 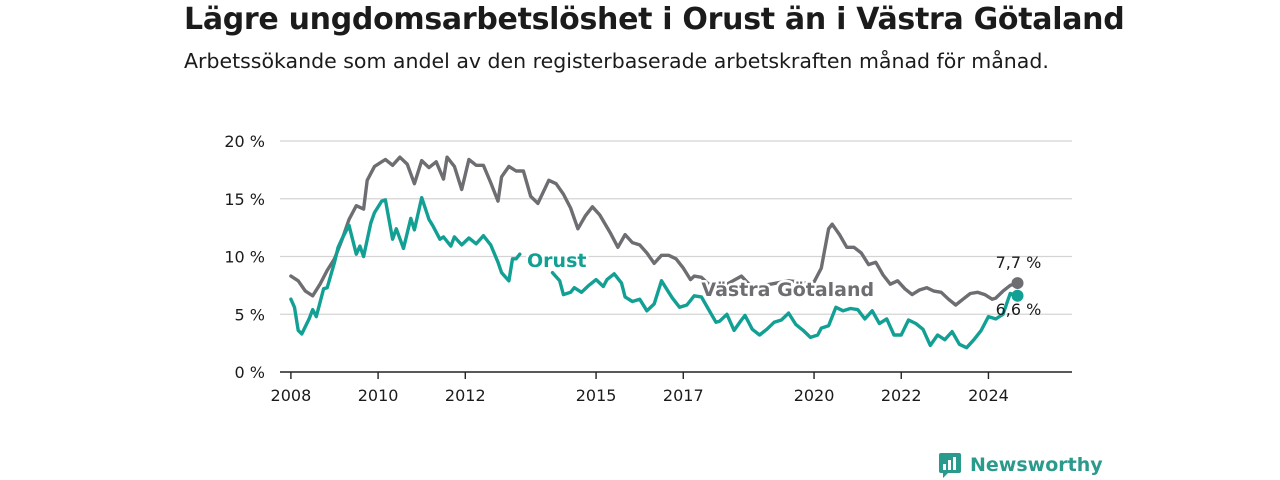 I want to click on y-tick-label: 0 %, so click(x=250, y=372).